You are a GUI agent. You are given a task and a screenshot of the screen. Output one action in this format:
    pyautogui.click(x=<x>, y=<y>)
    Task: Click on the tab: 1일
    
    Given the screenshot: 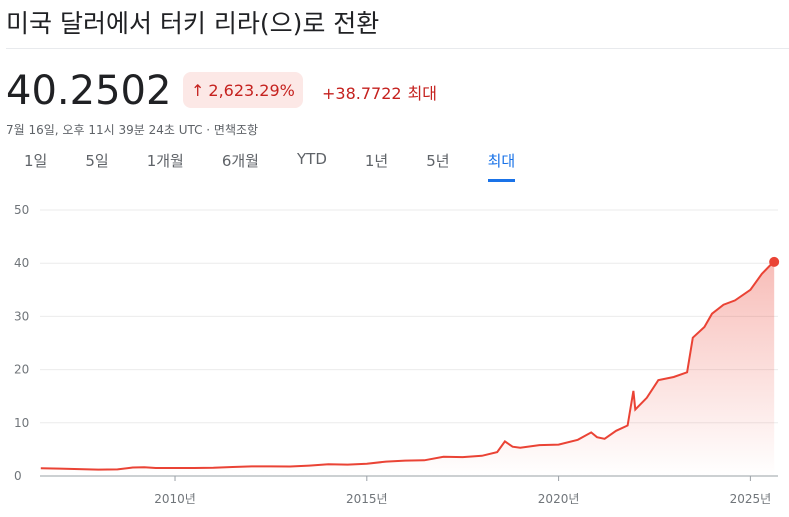 What is the action you would take?
    pyautogui.click(x=36, y=161)
    